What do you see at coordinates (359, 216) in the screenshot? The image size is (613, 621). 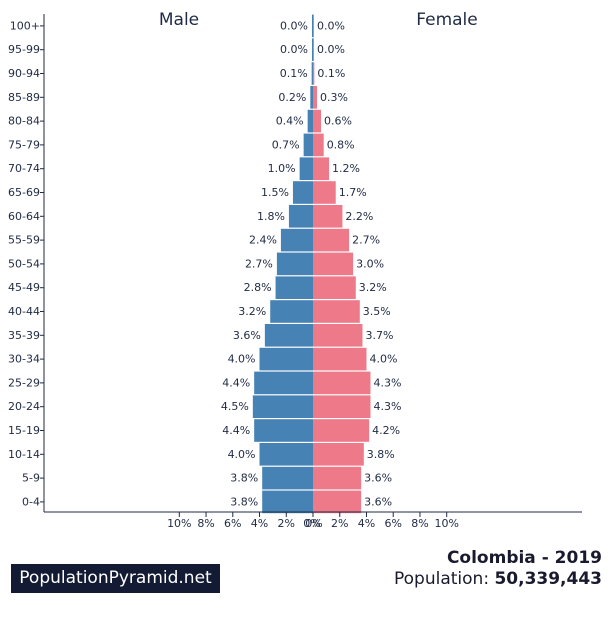 I see `female-value-label: 2.2%` at bounding box center [359, 216].